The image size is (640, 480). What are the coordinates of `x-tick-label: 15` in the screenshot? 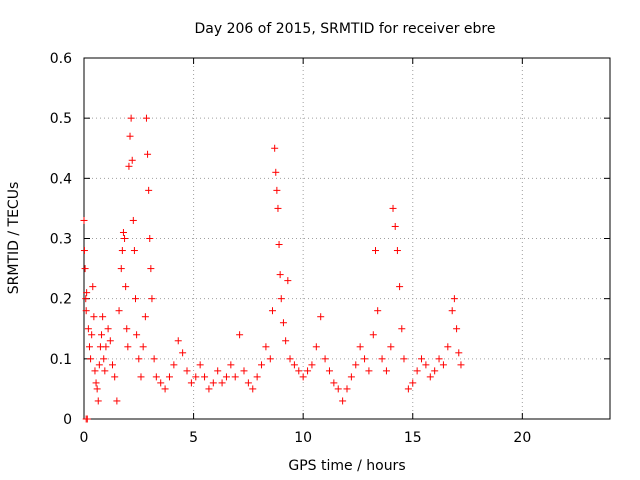 It's located at (413, 438).